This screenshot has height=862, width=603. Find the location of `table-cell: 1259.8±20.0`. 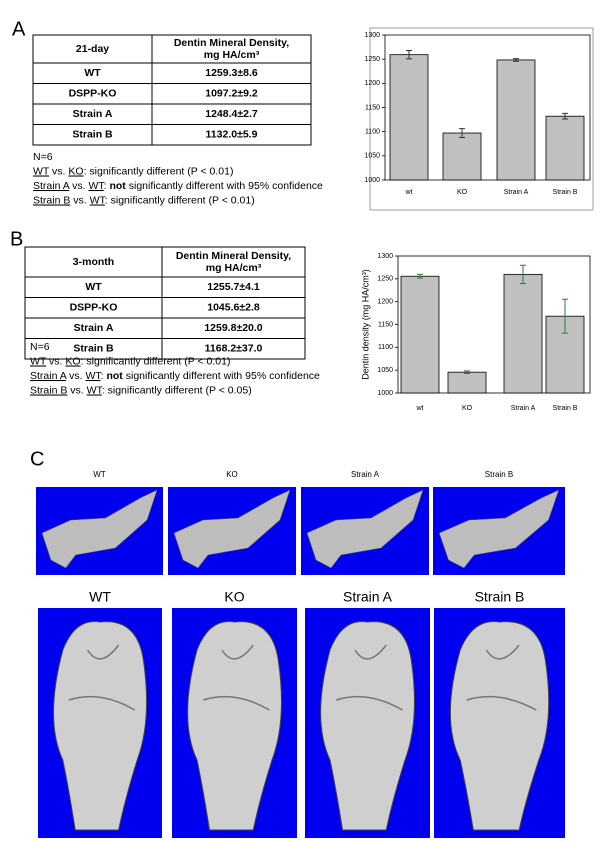

table-cell: 1259.8±20.0 is located at coordinates (233, 328).